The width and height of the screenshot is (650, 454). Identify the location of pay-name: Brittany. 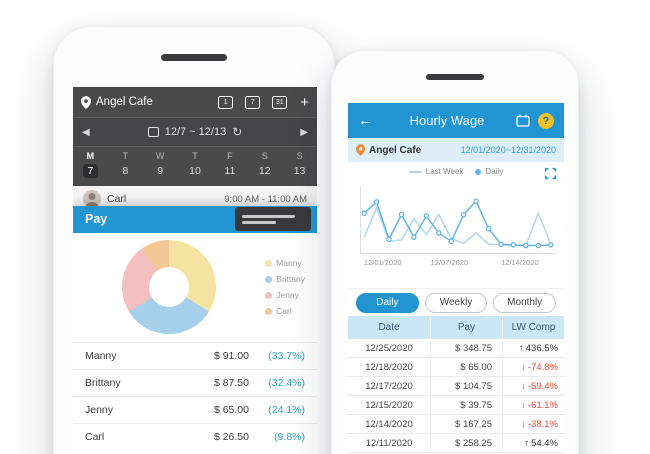
(103, 383).